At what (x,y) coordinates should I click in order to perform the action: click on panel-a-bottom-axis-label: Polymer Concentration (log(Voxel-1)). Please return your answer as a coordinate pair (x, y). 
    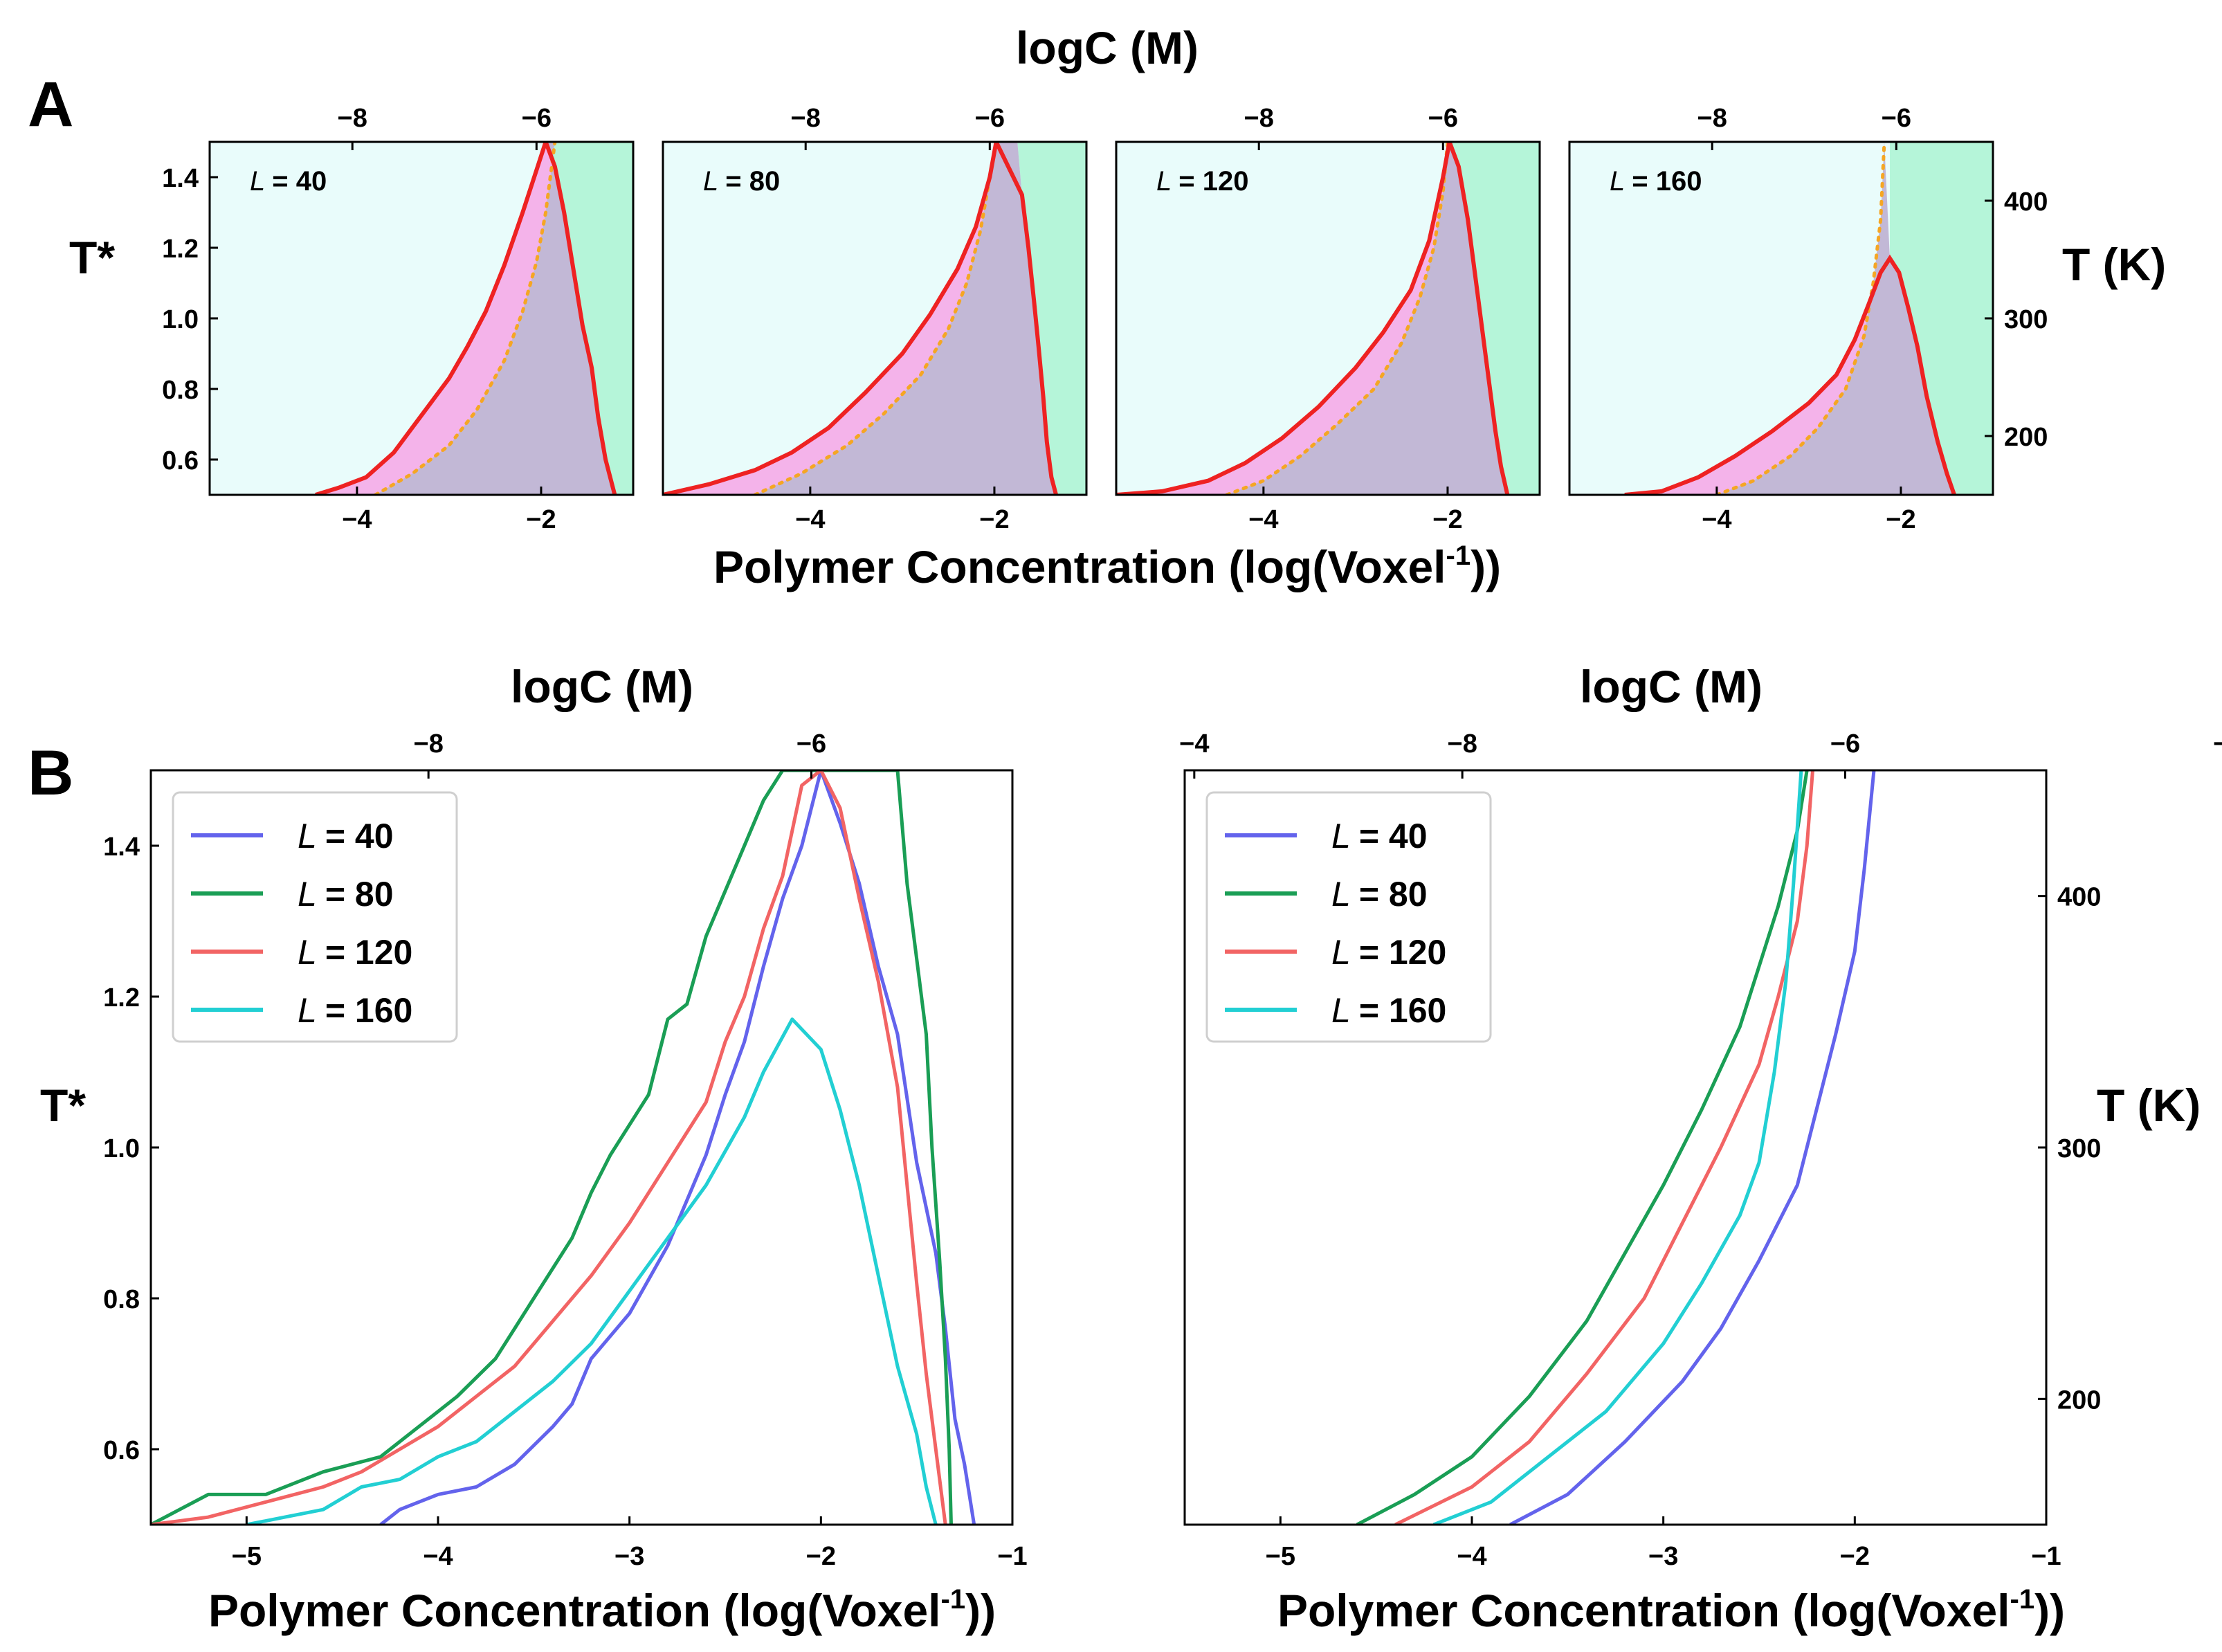
    Looking at the image, I should click on (1107, 566).